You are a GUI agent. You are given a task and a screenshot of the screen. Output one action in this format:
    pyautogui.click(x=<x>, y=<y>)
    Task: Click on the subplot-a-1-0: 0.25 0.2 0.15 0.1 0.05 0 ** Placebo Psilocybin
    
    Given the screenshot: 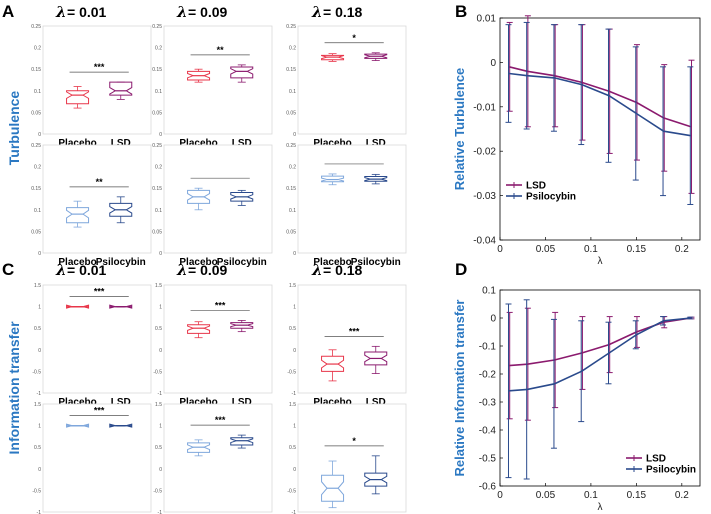 What is the action you would take?
    pyautogui.click(x=91, y=205)
    